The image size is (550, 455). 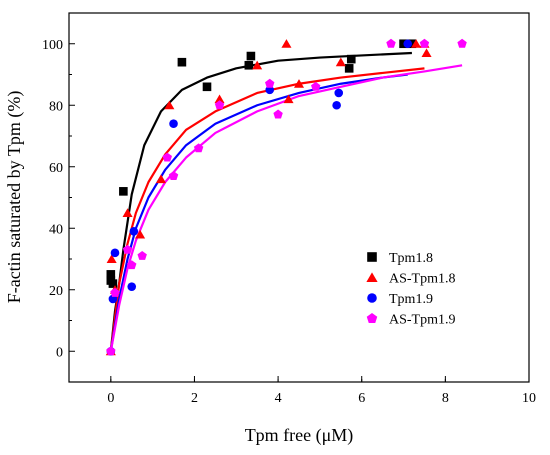 I want to click on legend-label: Tpm1.8, so click(x=411, y=258).